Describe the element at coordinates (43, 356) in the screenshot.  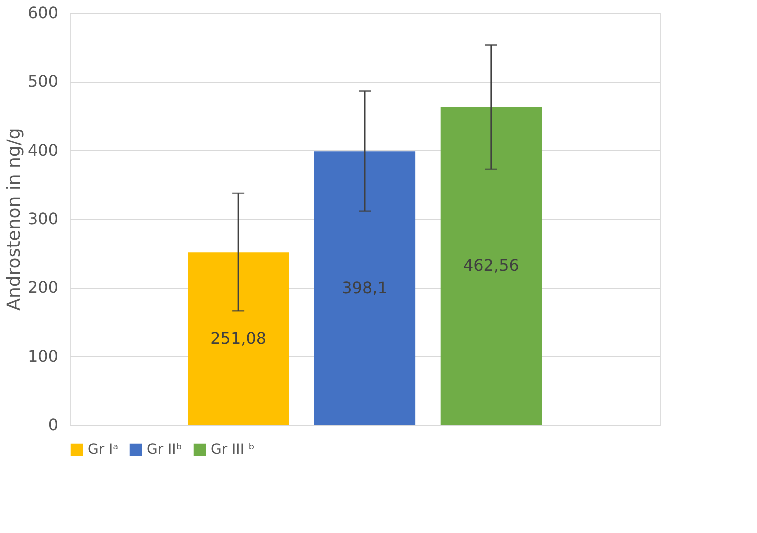
I see `y-tick-label: 100` at that location.